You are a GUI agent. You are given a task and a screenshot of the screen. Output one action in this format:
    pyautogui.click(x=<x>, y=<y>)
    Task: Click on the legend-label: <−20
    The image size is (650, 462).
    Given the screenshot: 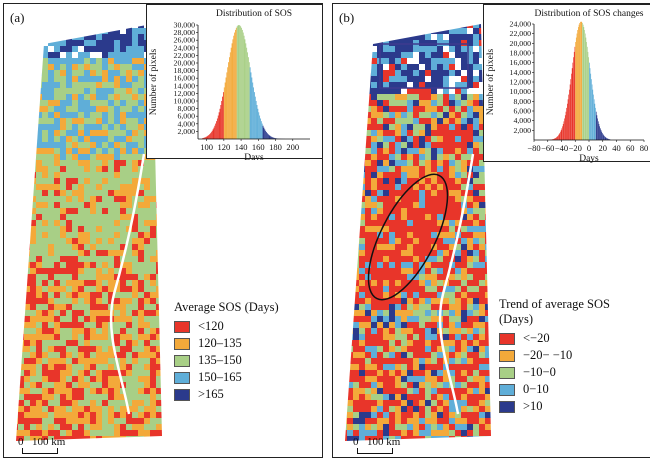 What is the action you would take?
    pyautogui.click(x=536, y=338)
    